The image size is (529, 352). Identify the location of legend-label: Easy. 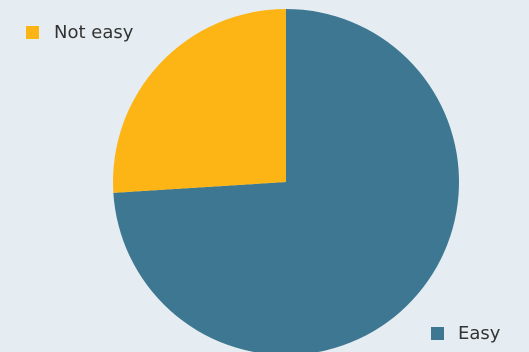
(479, 333).